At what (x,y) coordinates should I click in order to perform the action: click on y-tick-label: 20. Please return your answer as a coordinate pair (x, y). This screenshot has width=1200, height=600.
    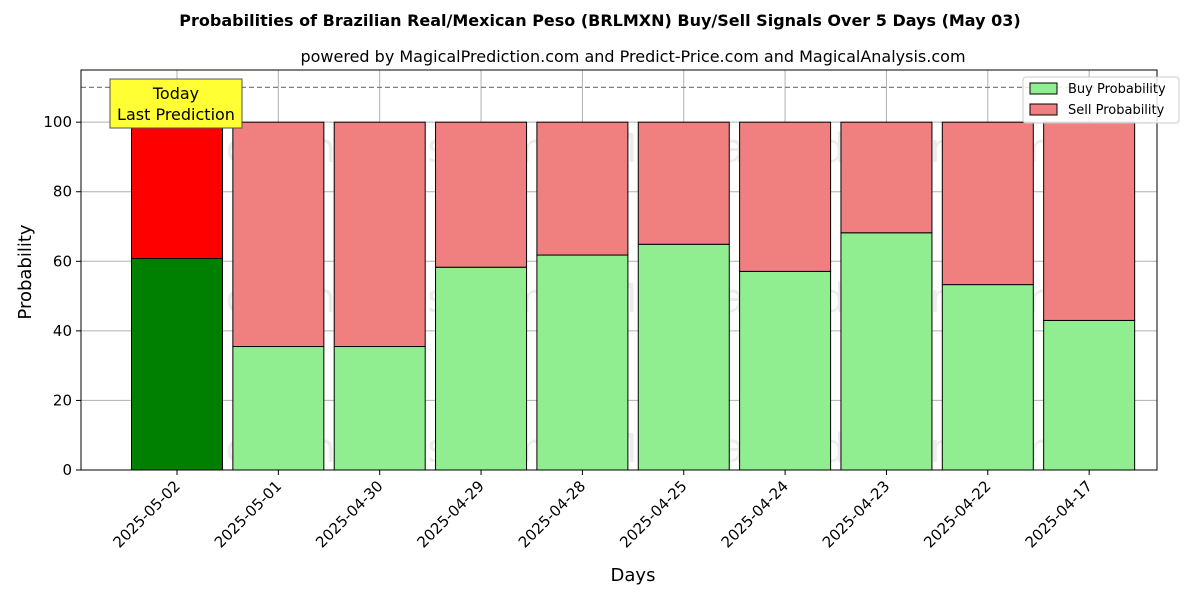
    Looking at the image, I should click on (62, 400).